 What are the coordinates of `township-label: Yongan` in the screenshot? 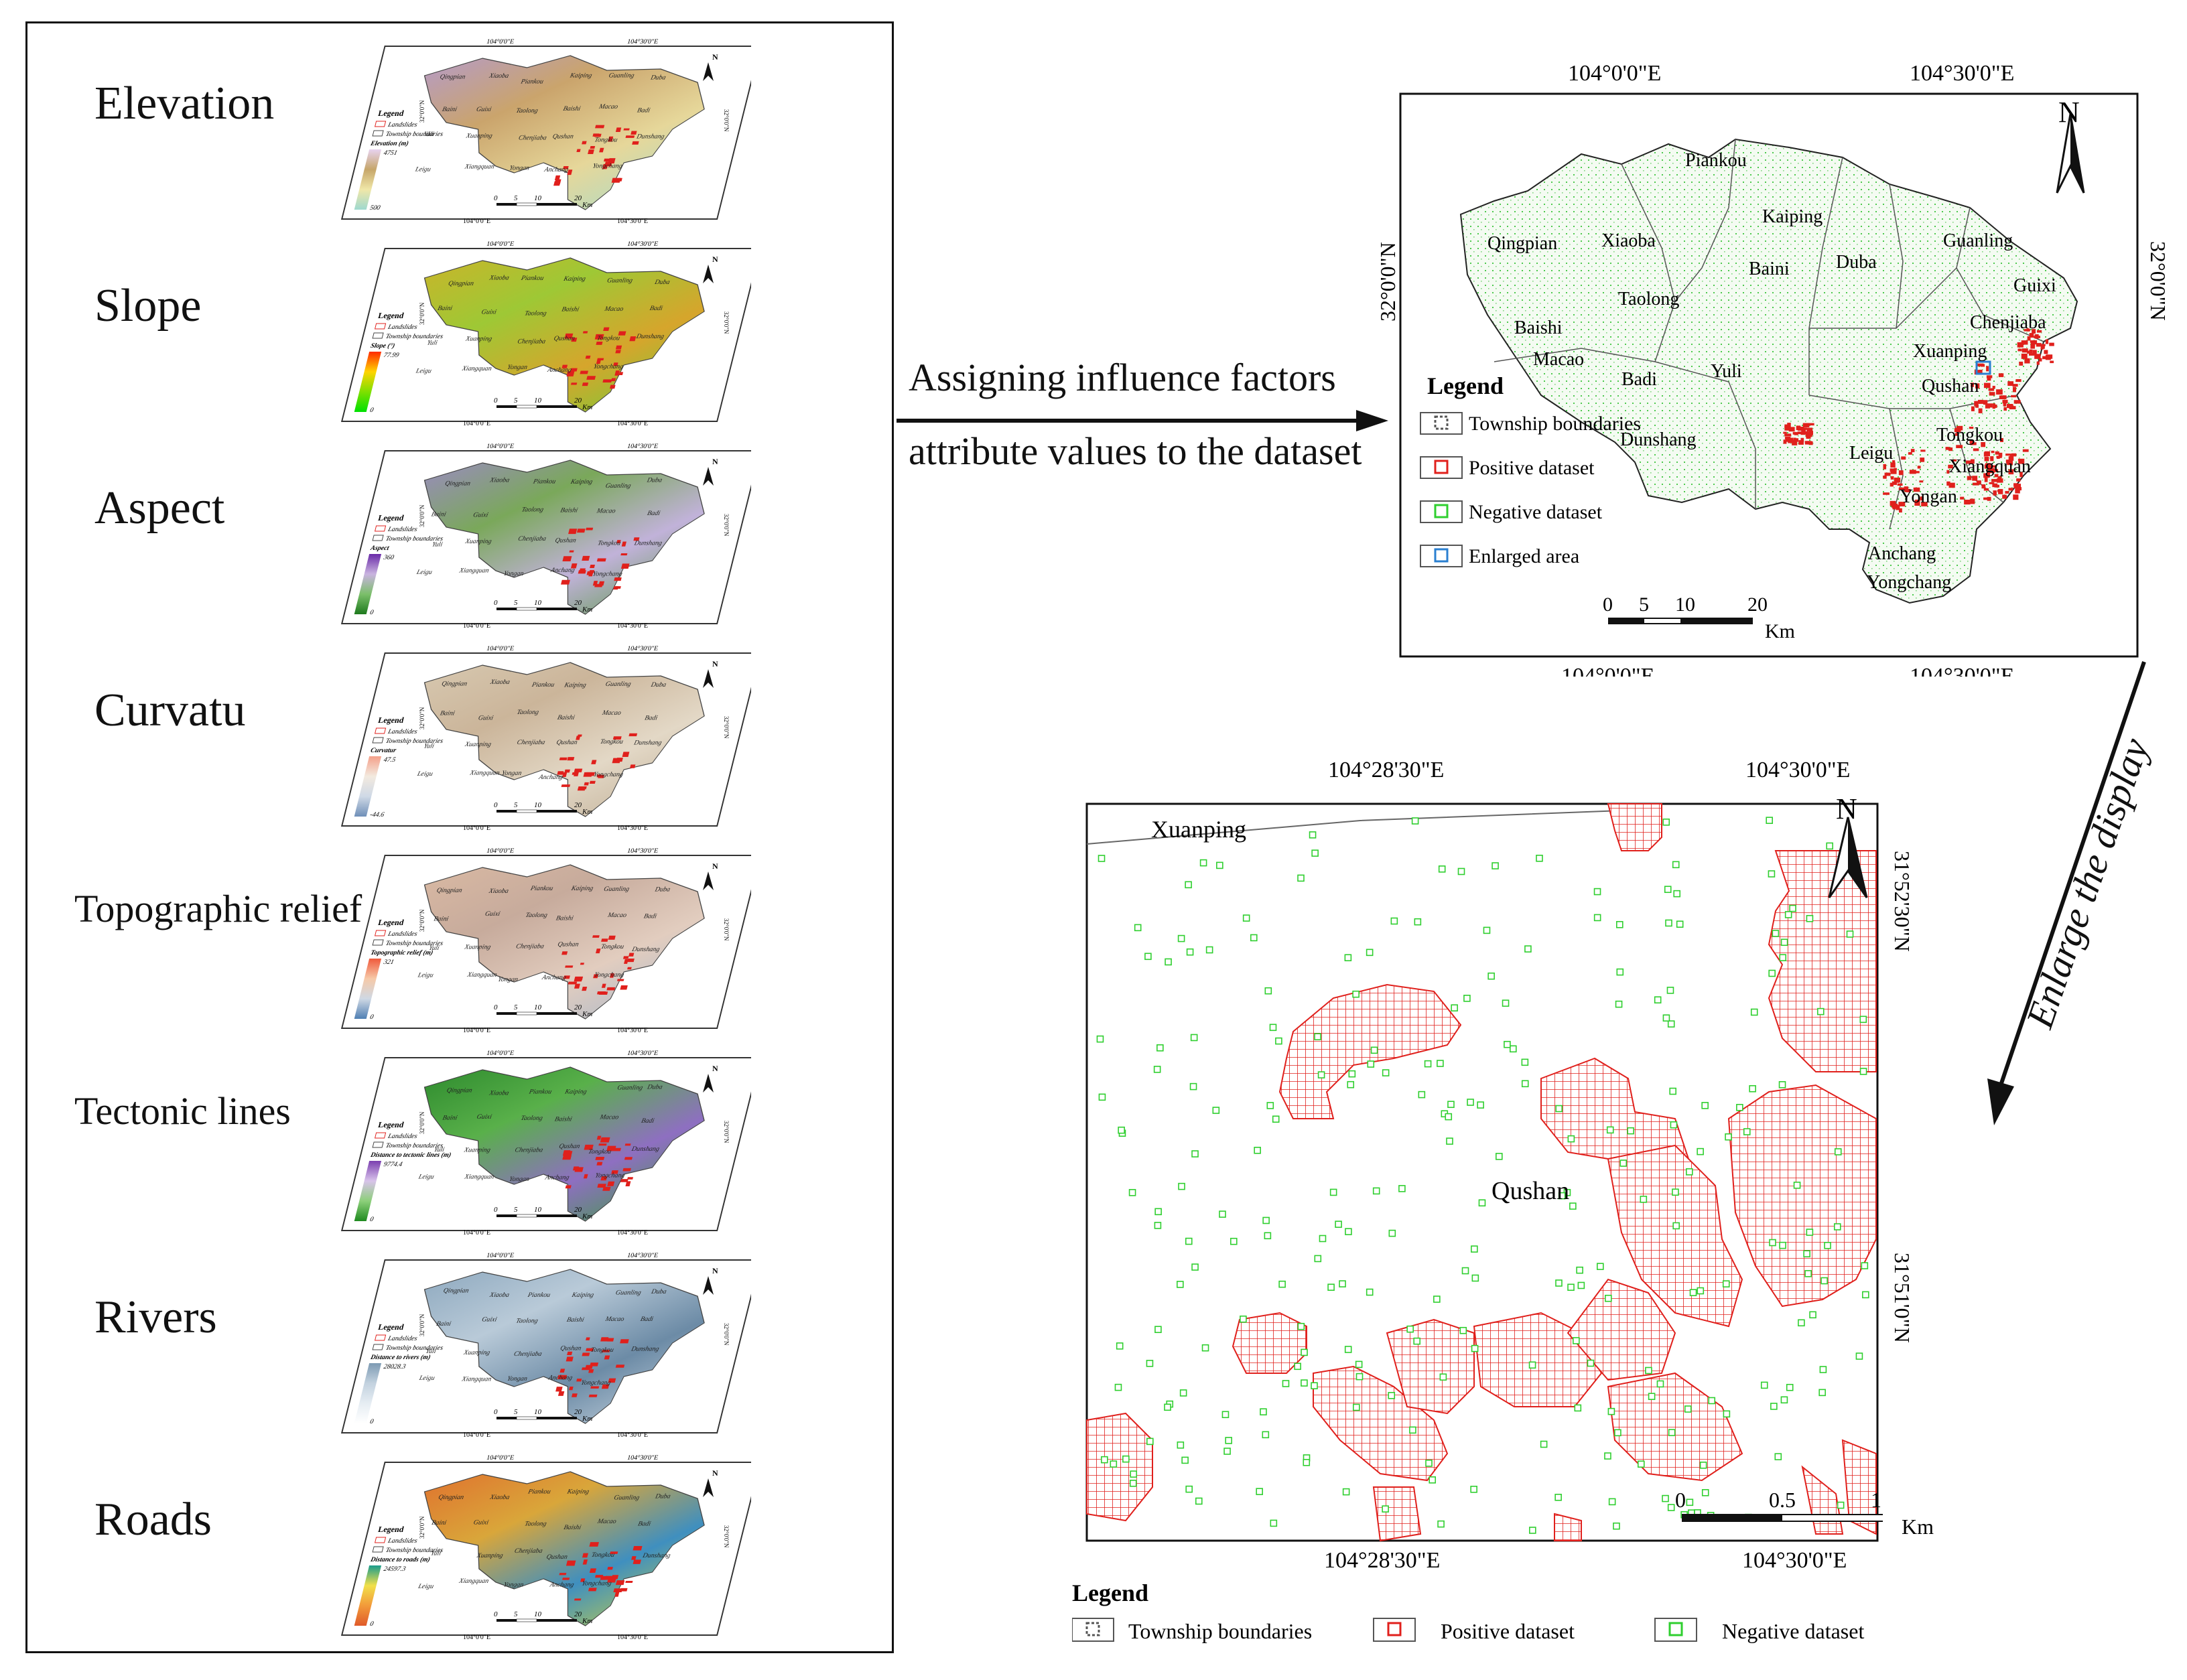 It's located at (512, 773).